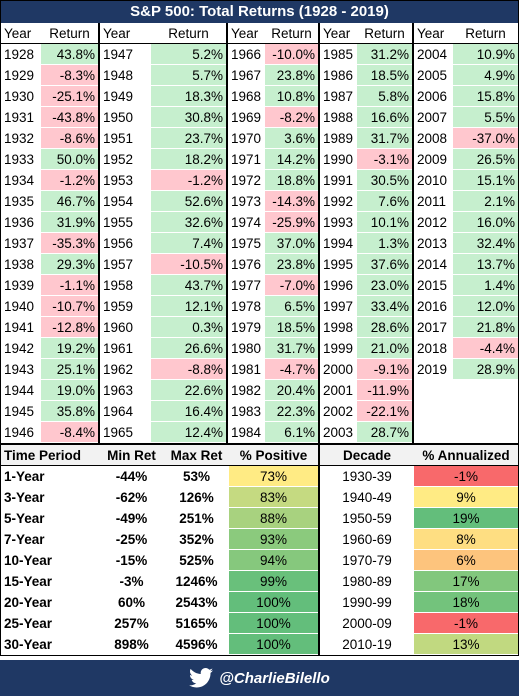 The image size is (519, 699). I want to click on year-cell: 1942, so click(21, 348).